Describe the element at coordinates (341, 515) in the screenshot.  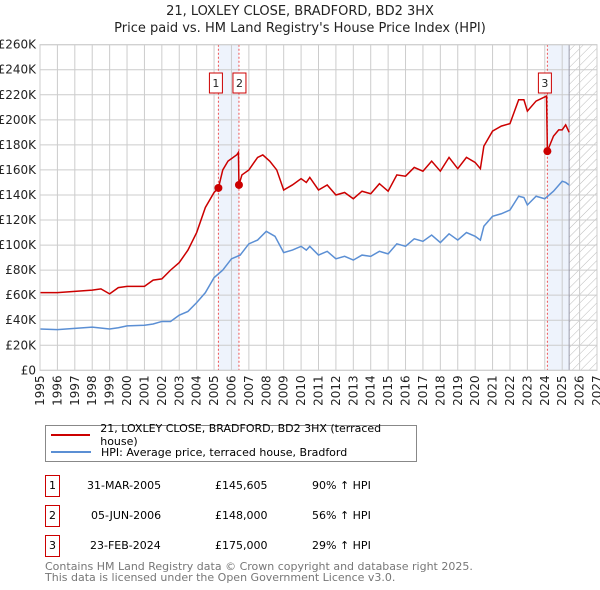
I see `transaction-hpi: 56% ↑ HPI` at that location.